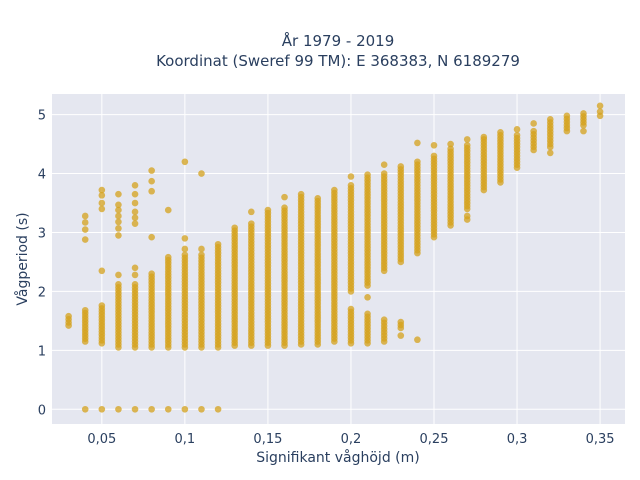 The height and width of the screenshot is (480, 640). I want to click on y-tick-label: 1, so click(42, 351).